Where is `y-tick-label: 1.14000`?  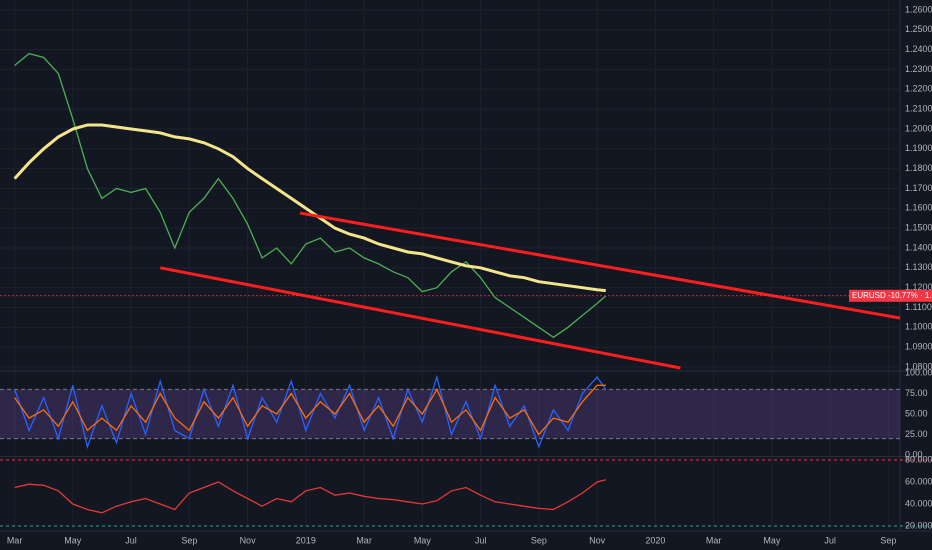 y-tick-label: 1.14000 is located at coordinates (918, 247).